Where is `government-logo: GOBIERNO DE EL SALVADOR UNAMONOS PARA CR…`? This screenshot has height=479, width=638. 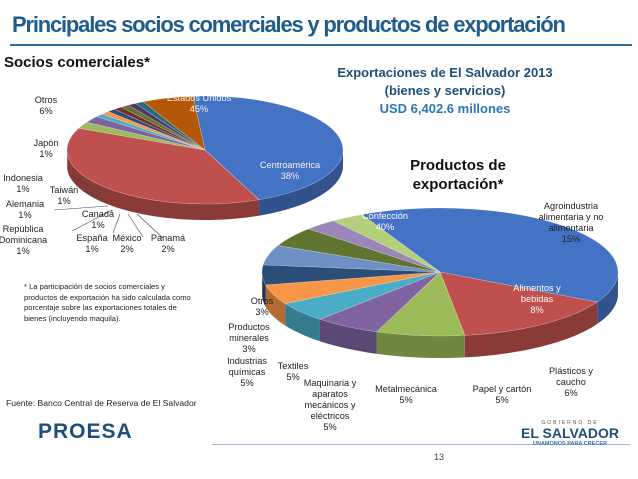 government-logo: GOBIERNO DE EL SALVADOR UNAMONOS PARA CR… is located at coordinates (570, 433).